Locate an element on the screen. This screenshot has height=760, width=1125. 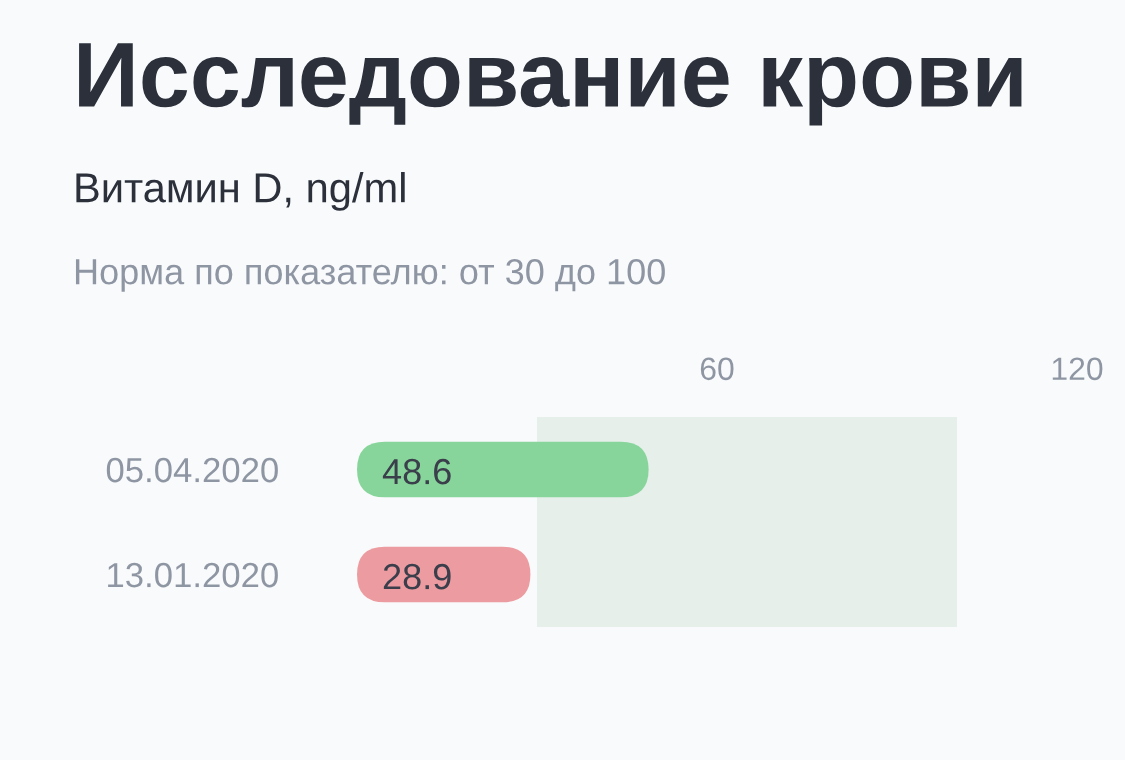
data-label: 28.9 is located at coordinates (417, 576).